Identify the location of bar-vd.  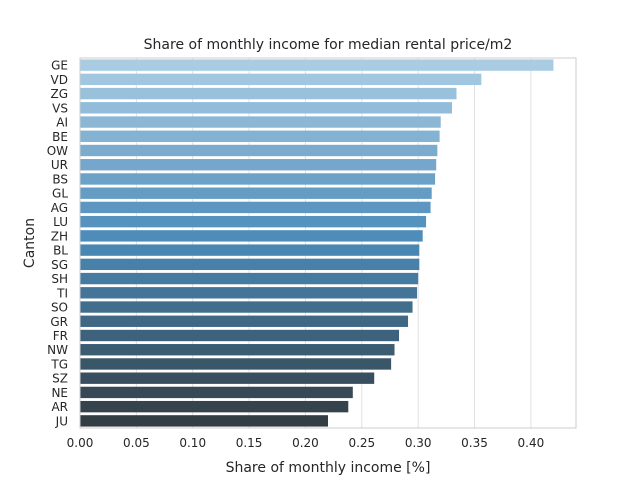
(281, 79).